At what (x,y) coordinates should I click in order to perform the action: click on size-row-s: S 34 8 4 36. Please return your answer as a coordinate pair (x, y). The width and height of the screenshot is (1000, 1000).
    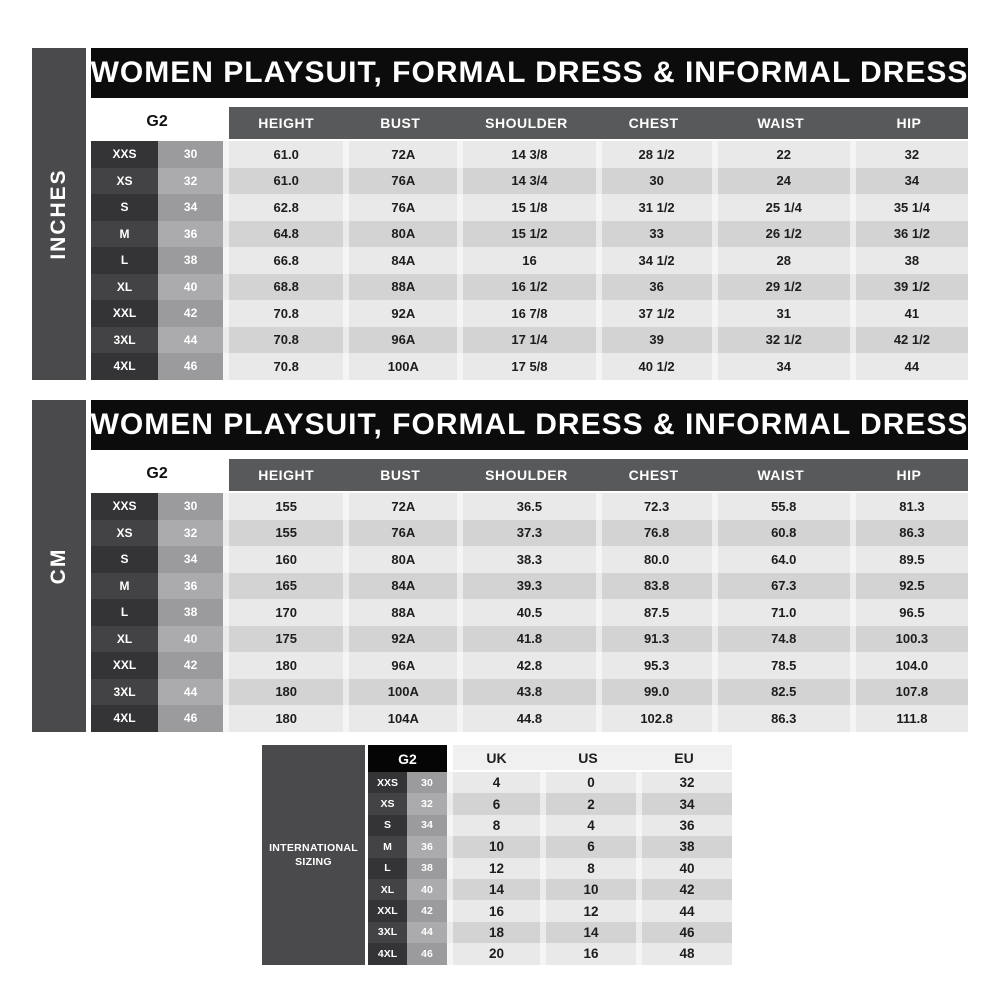
    Looking at the image, I should click on (550, 825).